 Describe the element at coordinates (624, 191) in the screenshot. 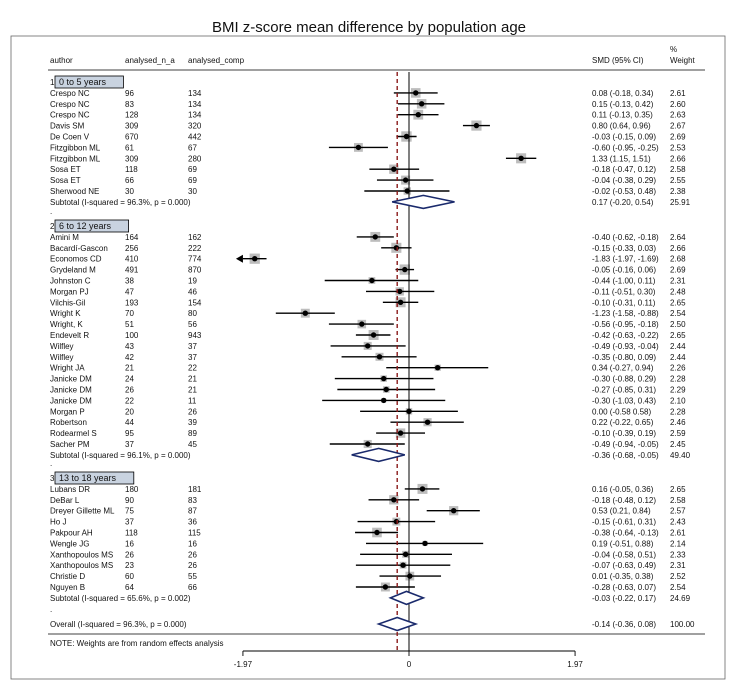

I see `study-ci: -0.02 (-0.53, 0.48)` at that location.